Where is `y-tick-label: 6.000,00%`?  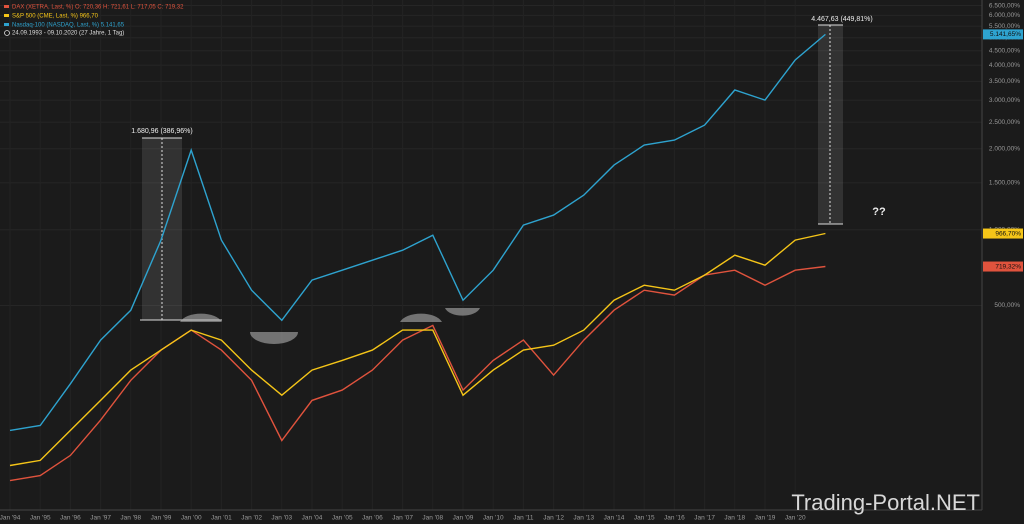 y-tick-label: 6.000,00% is located at coordinates (1004, 15).